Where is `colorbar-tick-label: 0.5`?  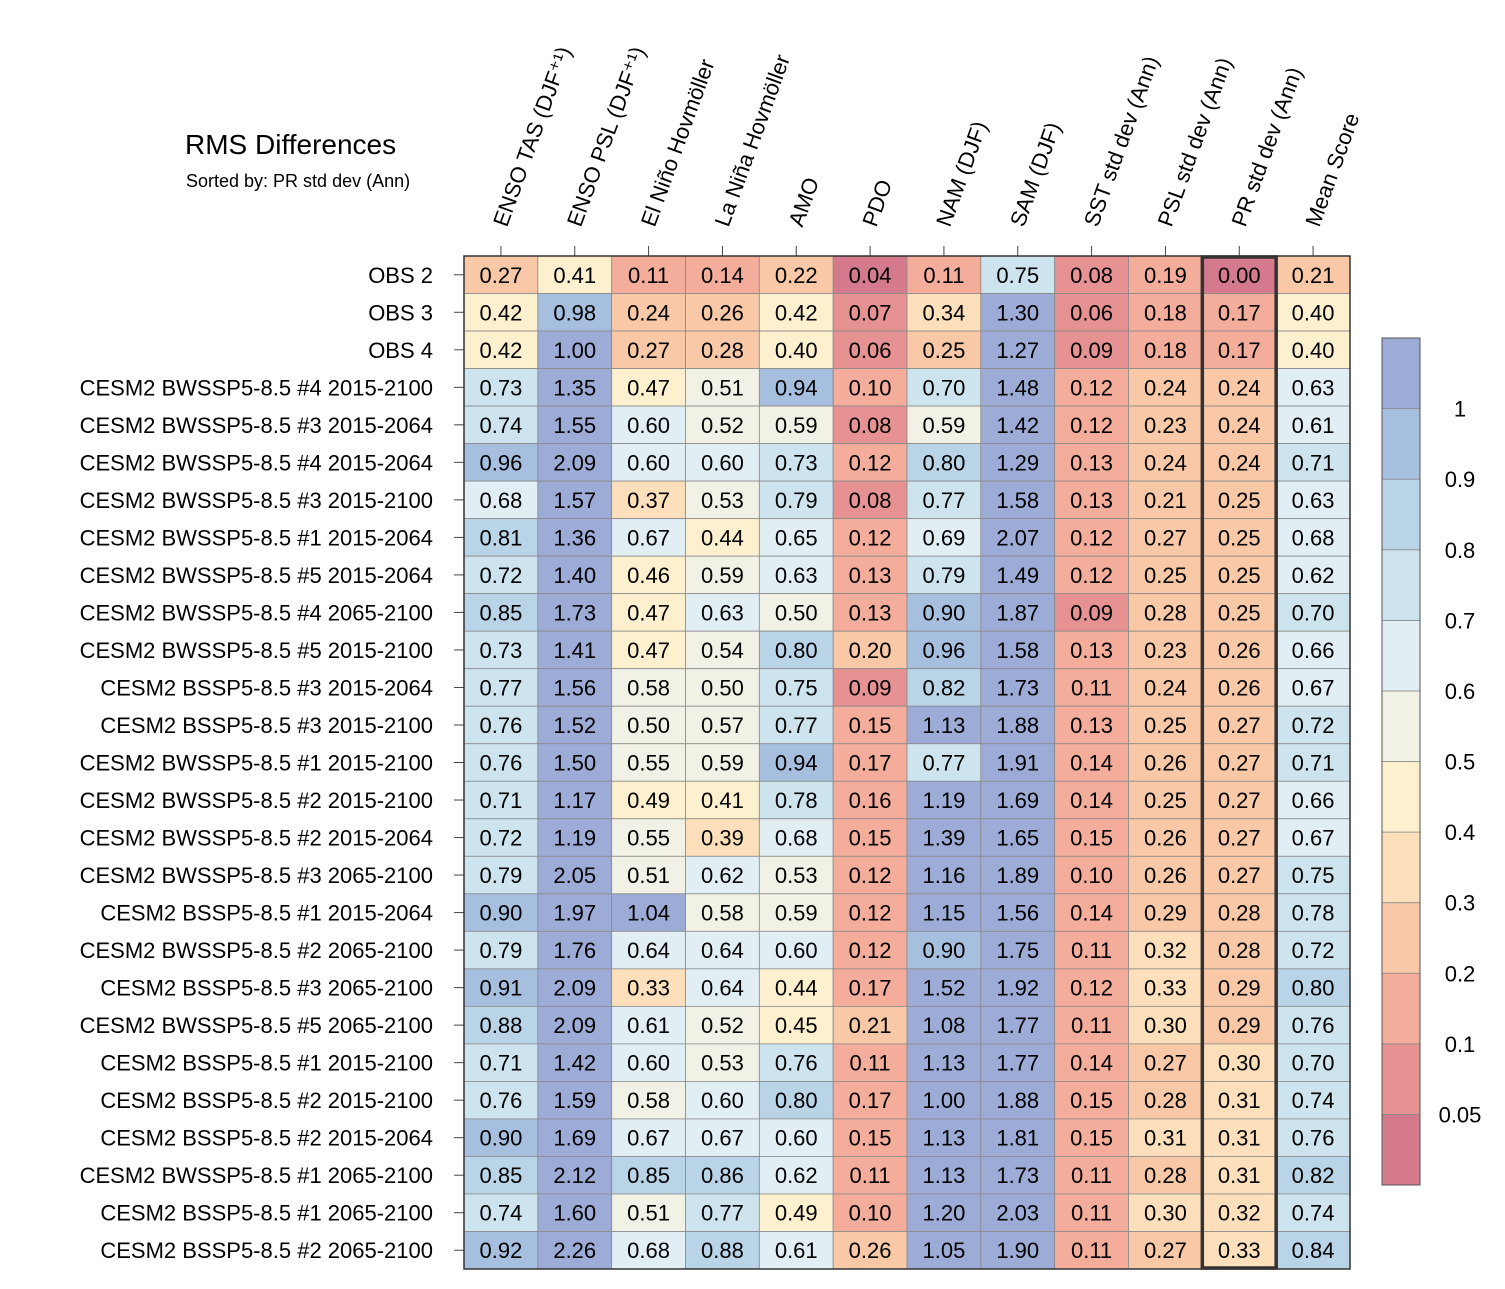
colorbar-tick-label: 0.5 is located at coordinates (1460, 762).